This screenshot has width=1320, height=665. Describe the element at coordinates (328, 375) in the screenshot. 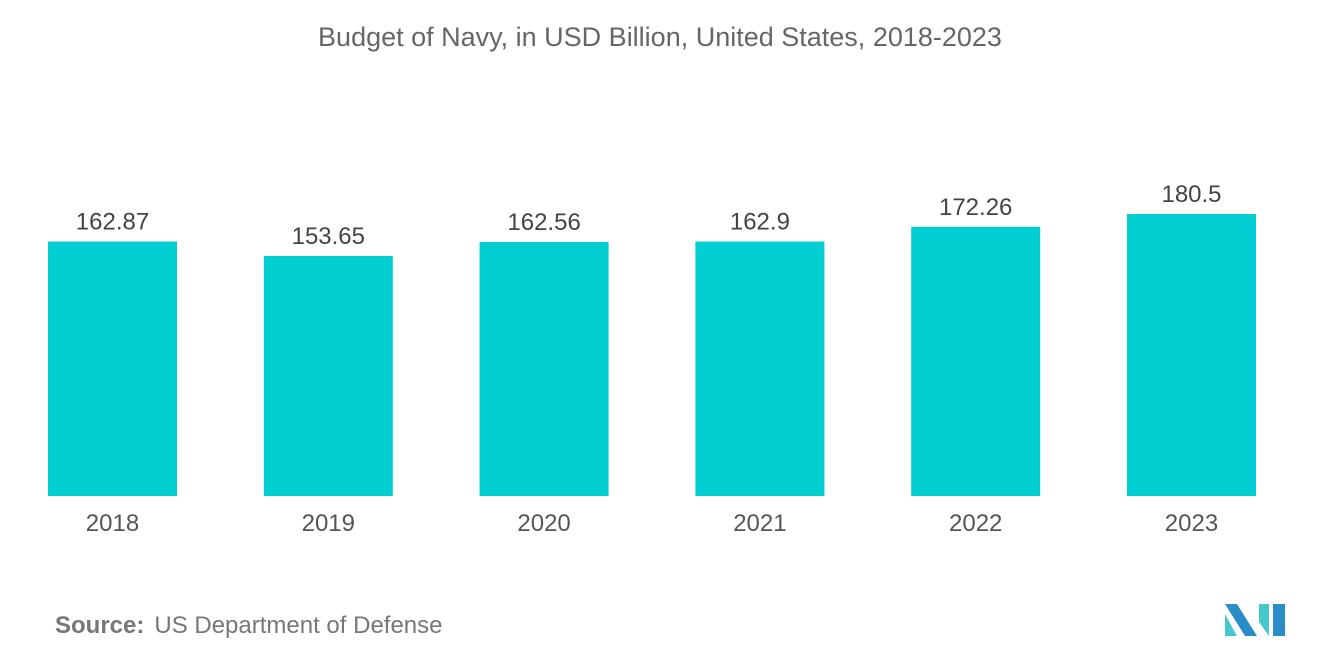

I see `bar-2019` at that location.